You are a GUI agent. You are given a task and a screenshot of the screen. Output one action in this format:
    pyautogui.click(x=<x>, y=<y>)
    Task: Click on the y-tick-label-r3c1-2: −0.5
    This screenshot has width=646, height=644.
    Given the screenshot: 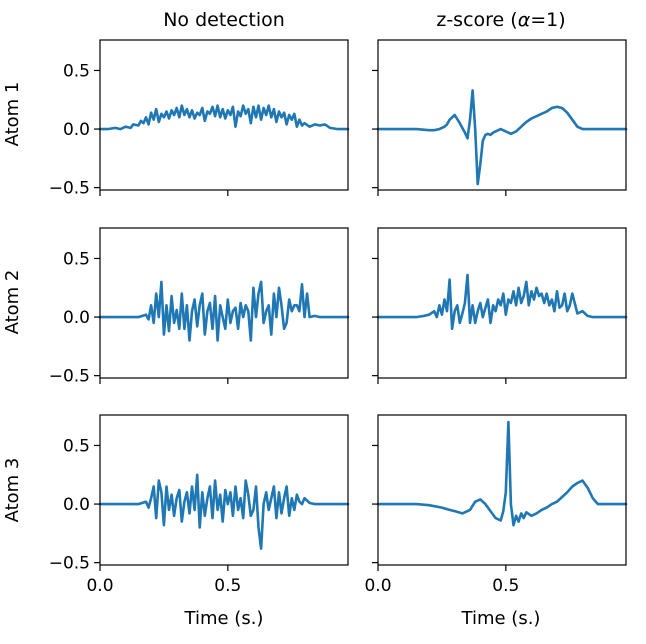 What is the action you would take?
    pyautogui.click(x=69, y=564)
    